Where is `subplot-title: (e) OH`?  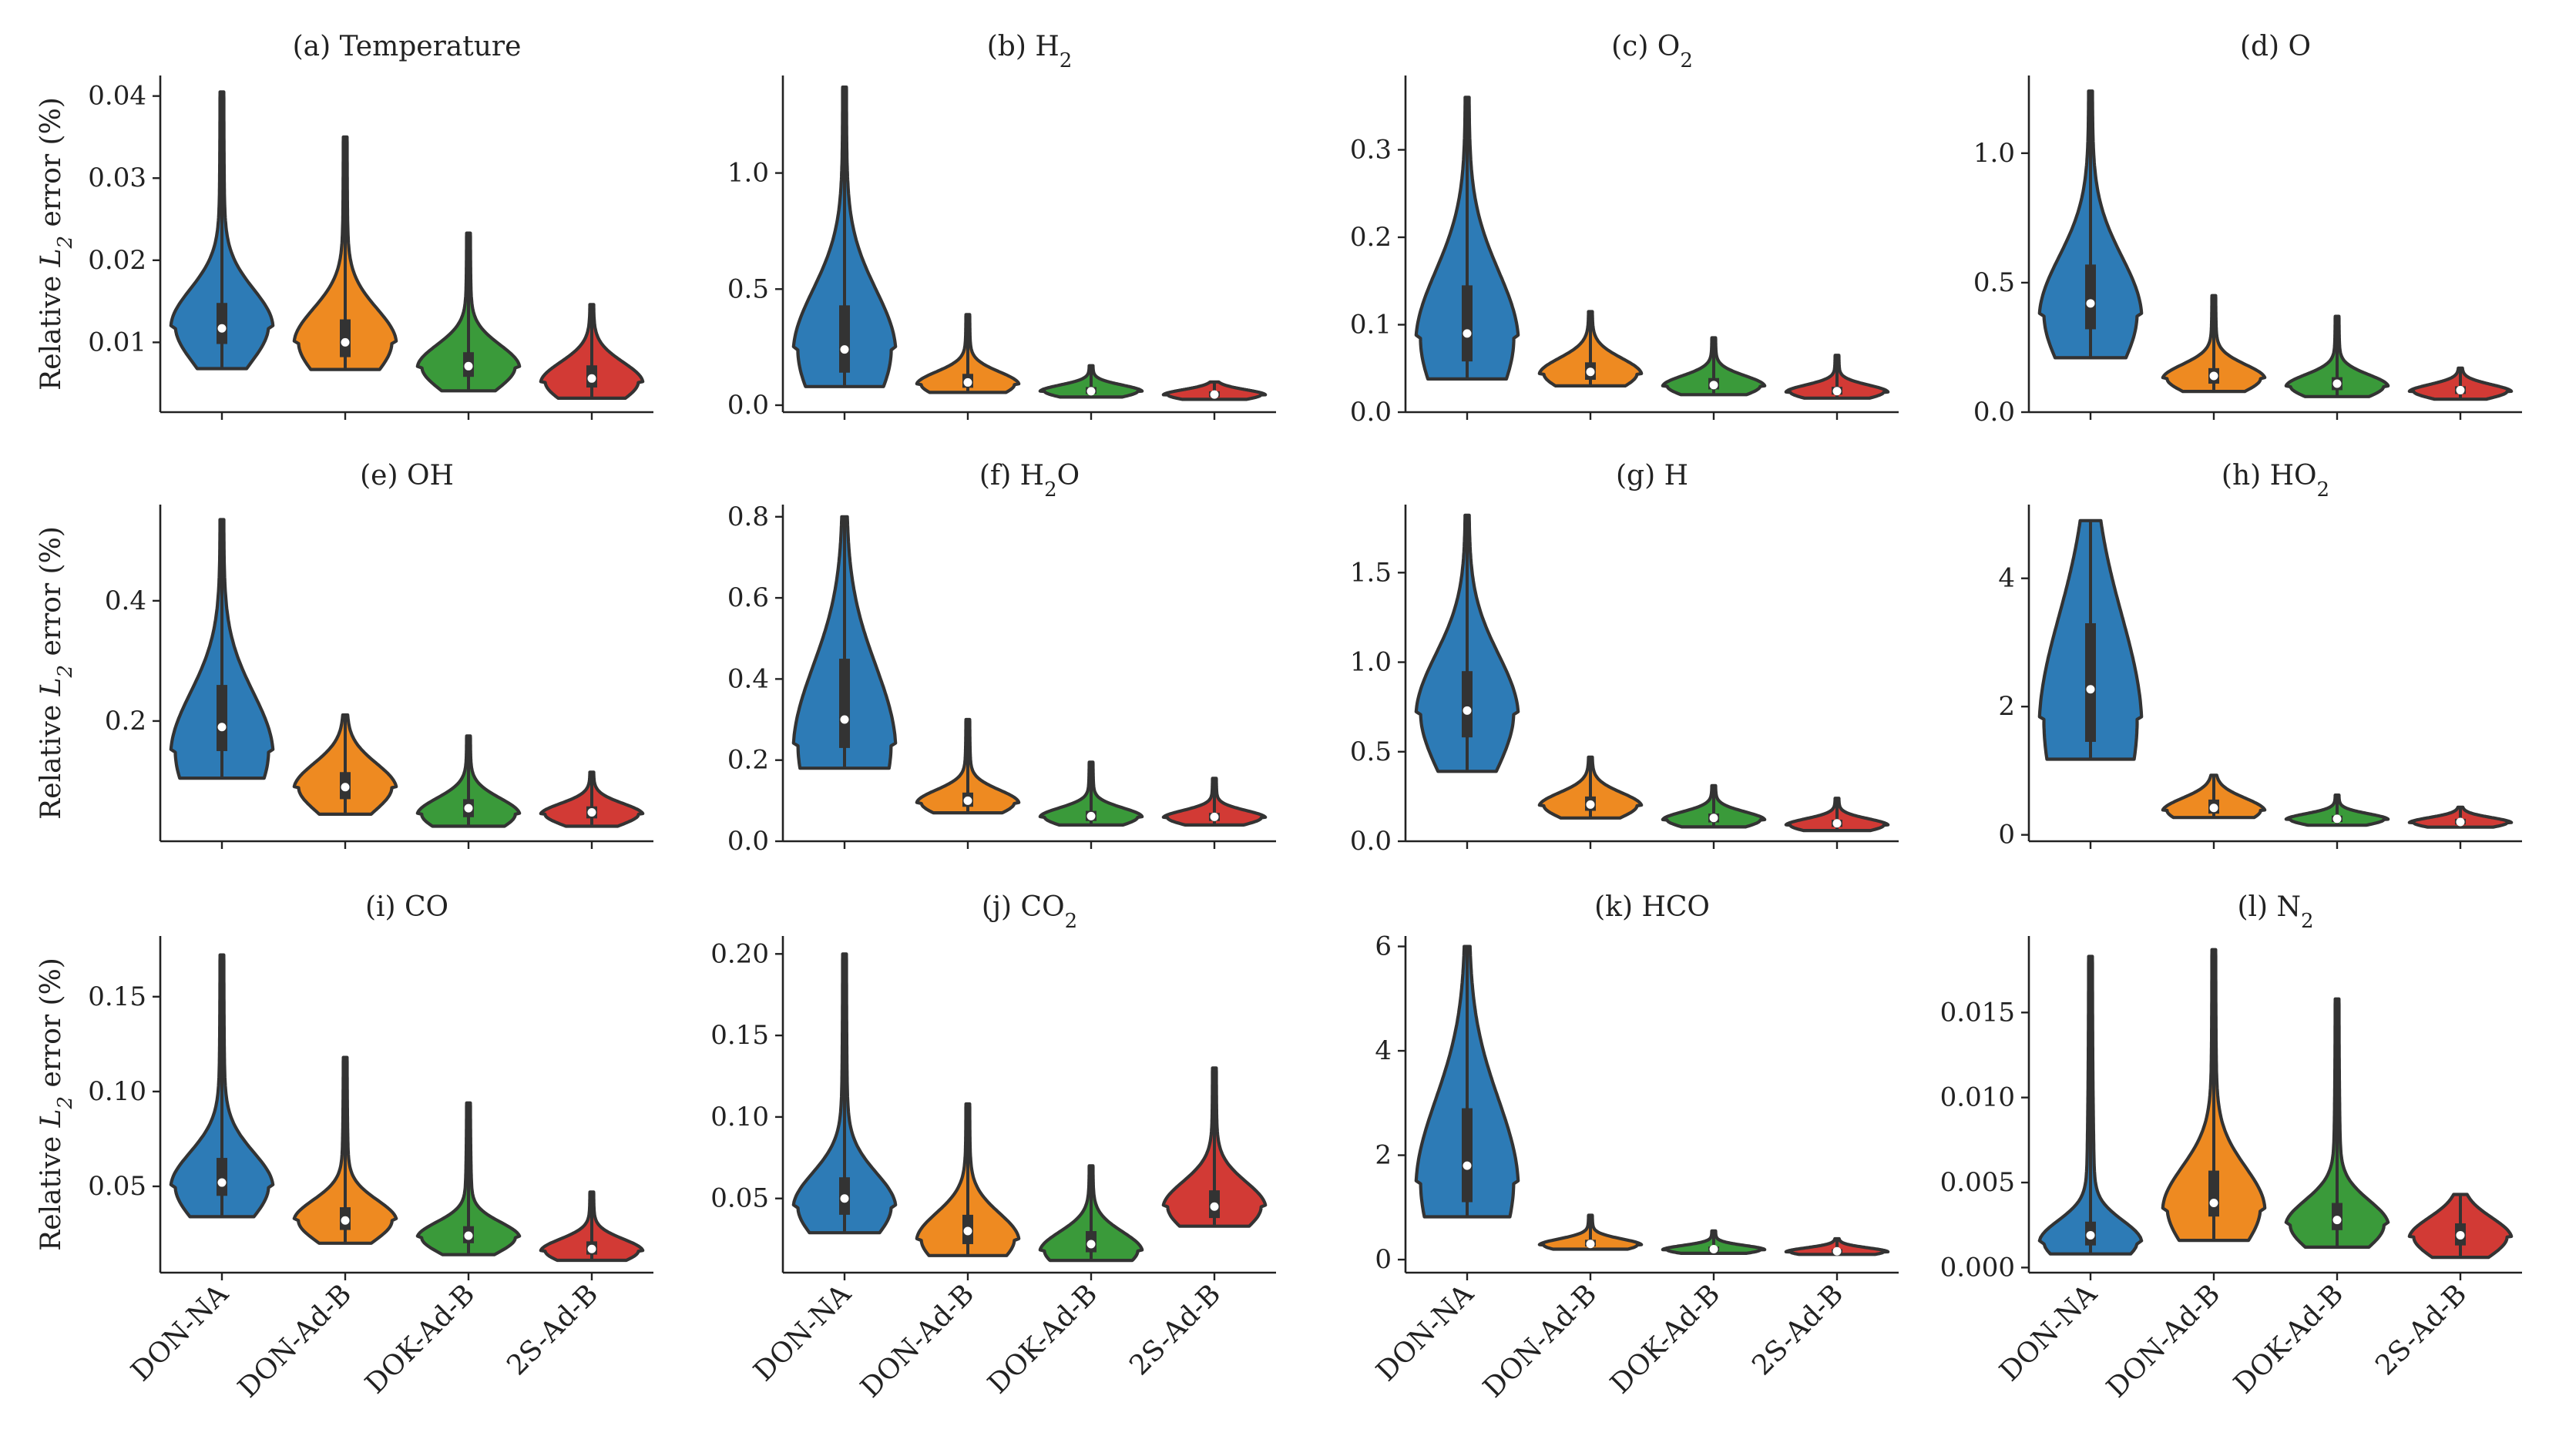
subplot-title: (e) OH is located at coordinates (407, 475).